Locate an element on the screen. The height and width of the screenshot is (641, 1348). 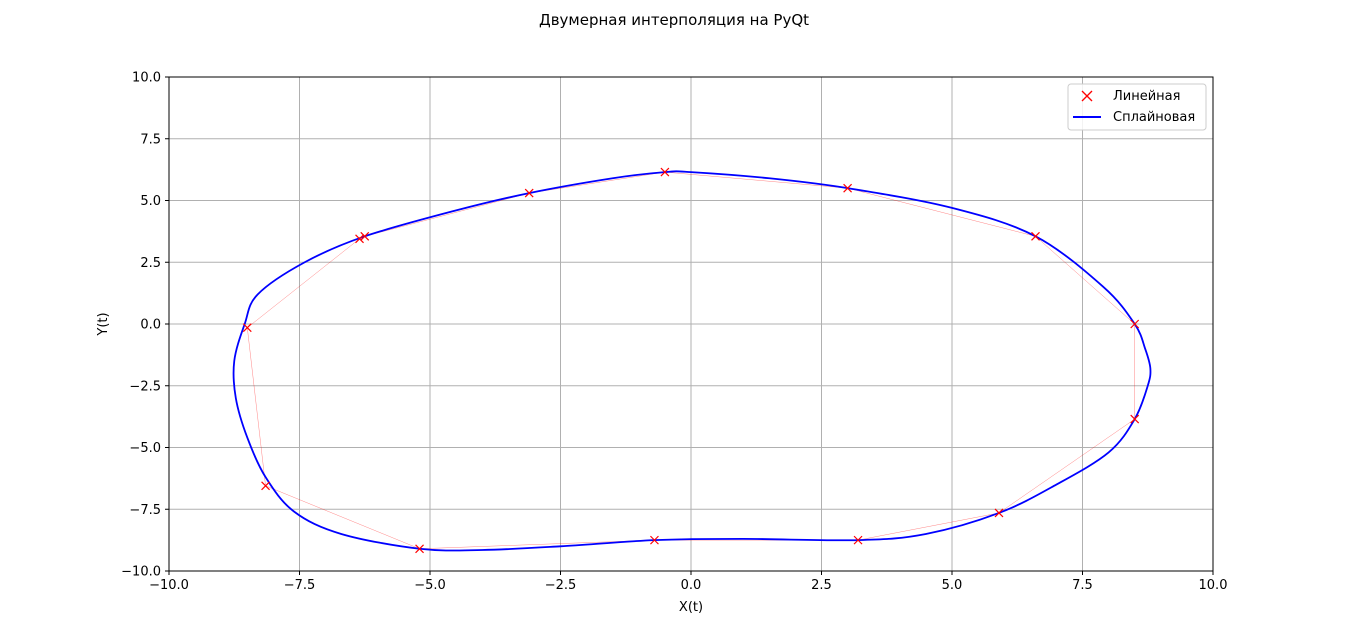
legend-marker-linear is located at coordinates (1087, 96).